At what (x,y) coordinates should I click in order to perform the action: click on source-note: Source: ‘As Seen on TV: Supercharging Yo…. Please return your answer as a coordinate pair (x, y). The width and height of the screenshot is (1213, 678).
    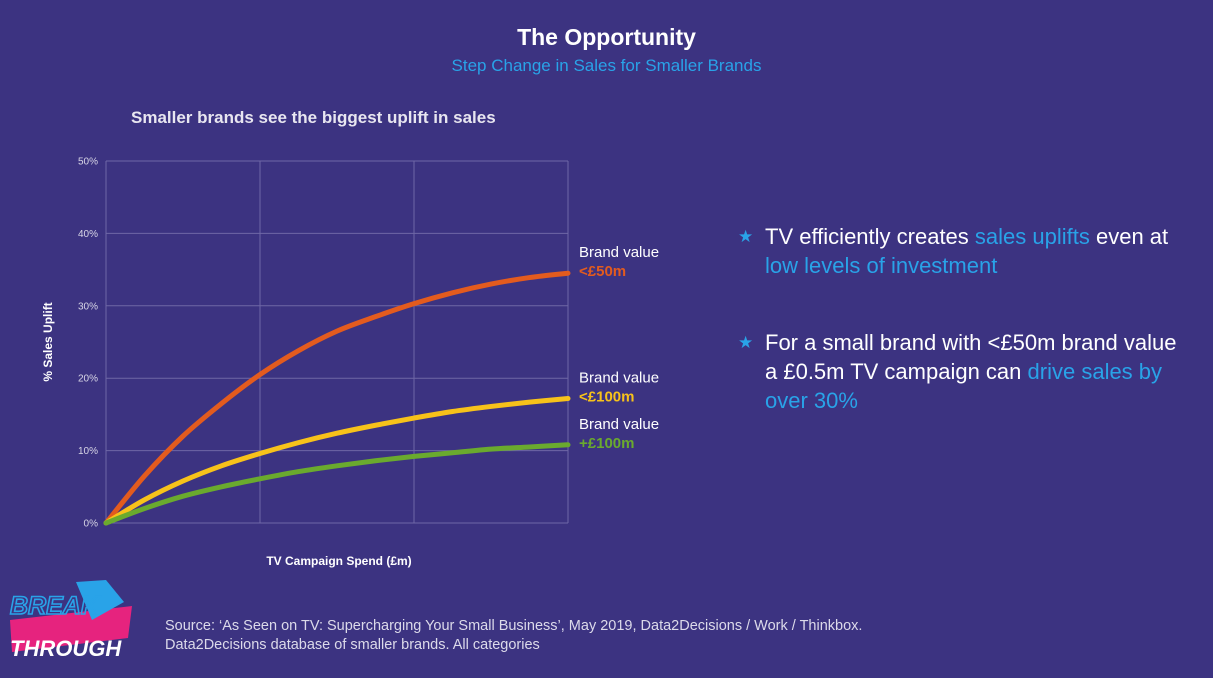
    Looking at the image, I should click on (665, 636).